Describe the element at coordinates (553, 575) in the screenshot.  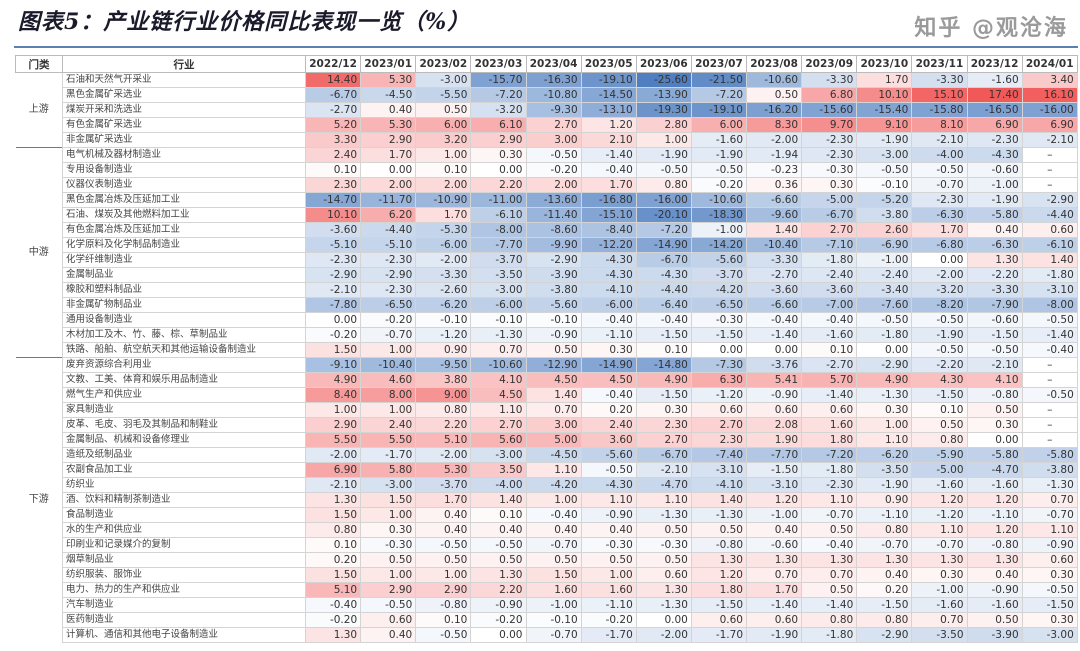
I see `value-cell: 1.50` at that location.